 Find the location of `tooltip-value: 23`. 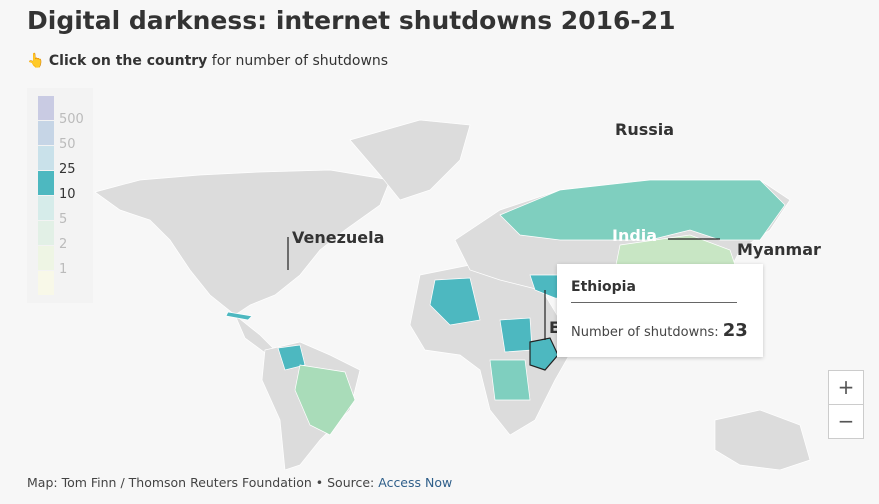

tooltip-value: 23 is located at coordinates (735, 330).